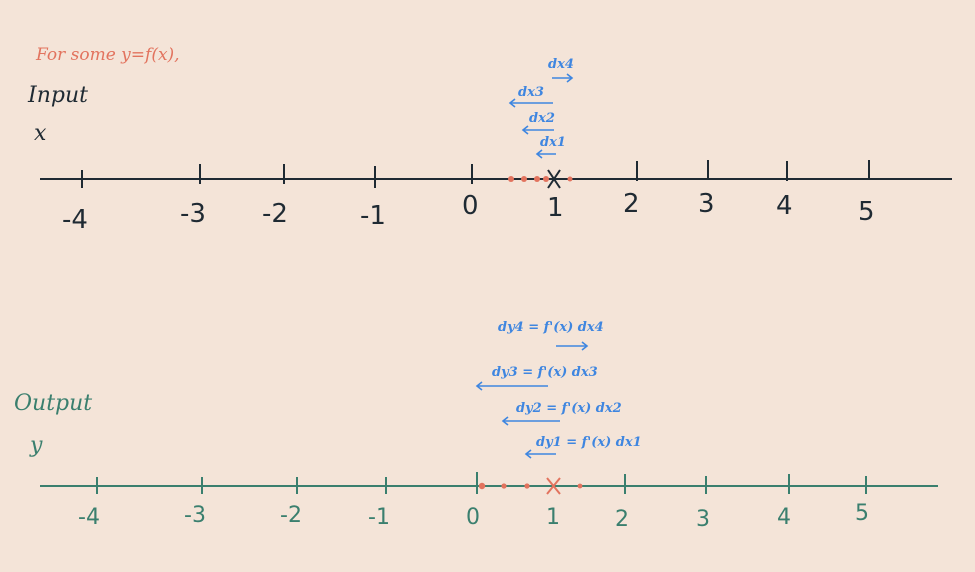 Image resolution: width=975 pixels, height=572 pixels. Describe the element at coordinates (622, 519) in the screenshot. I see `output-tick-label: 2` at that location.